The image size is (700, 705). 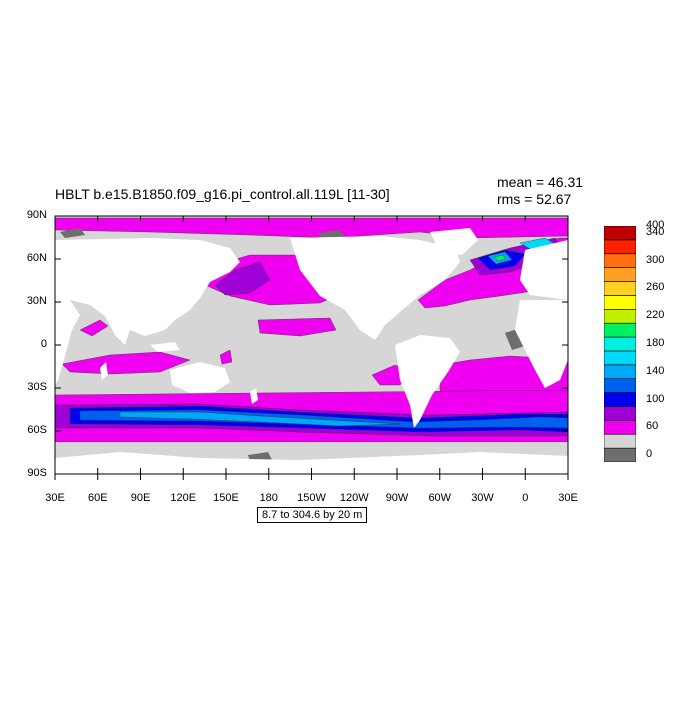 I want to click on lon-label: 90E, so click(x=140, y=498).